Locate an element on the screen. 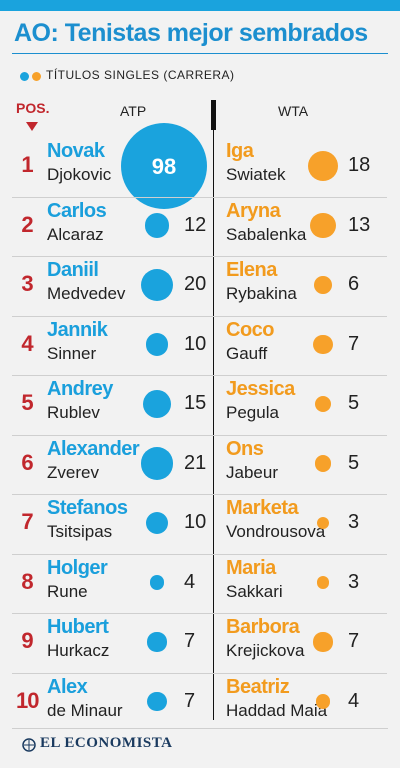 This screenshot has height=768, width=400. table-row: 6 Alexander Zverev Ons Jabeur 21 5 is located at coordinates (200, 466).